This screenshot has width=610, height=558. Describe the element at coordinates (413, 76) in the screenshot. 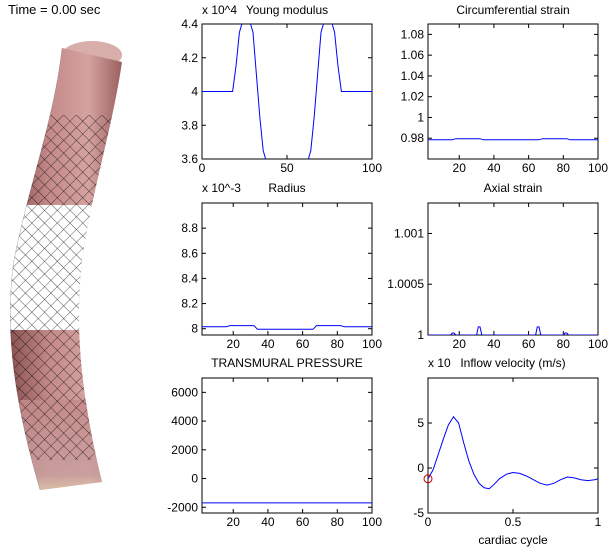

I see `y-tick-label: 1.04` at that location.